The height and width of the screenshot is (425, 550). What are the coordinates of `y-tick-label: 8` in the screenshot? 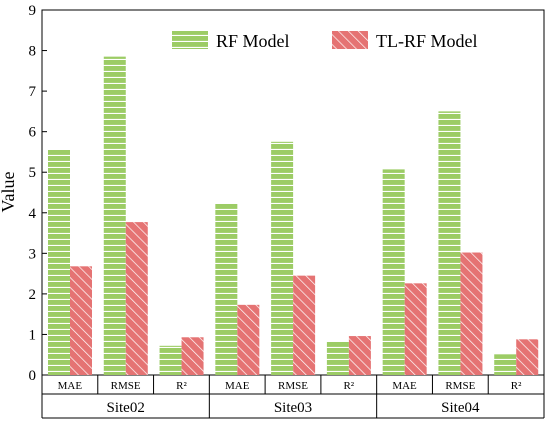 It's located at (33, 52).